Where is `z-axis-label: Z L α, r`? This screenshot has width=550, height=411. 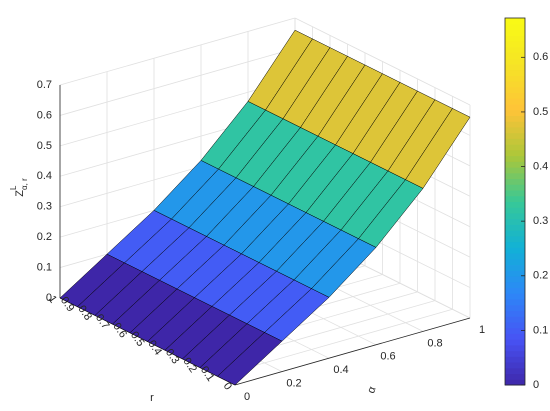
z-axis-label: Z L α, r is located at coordinates (19, 187).